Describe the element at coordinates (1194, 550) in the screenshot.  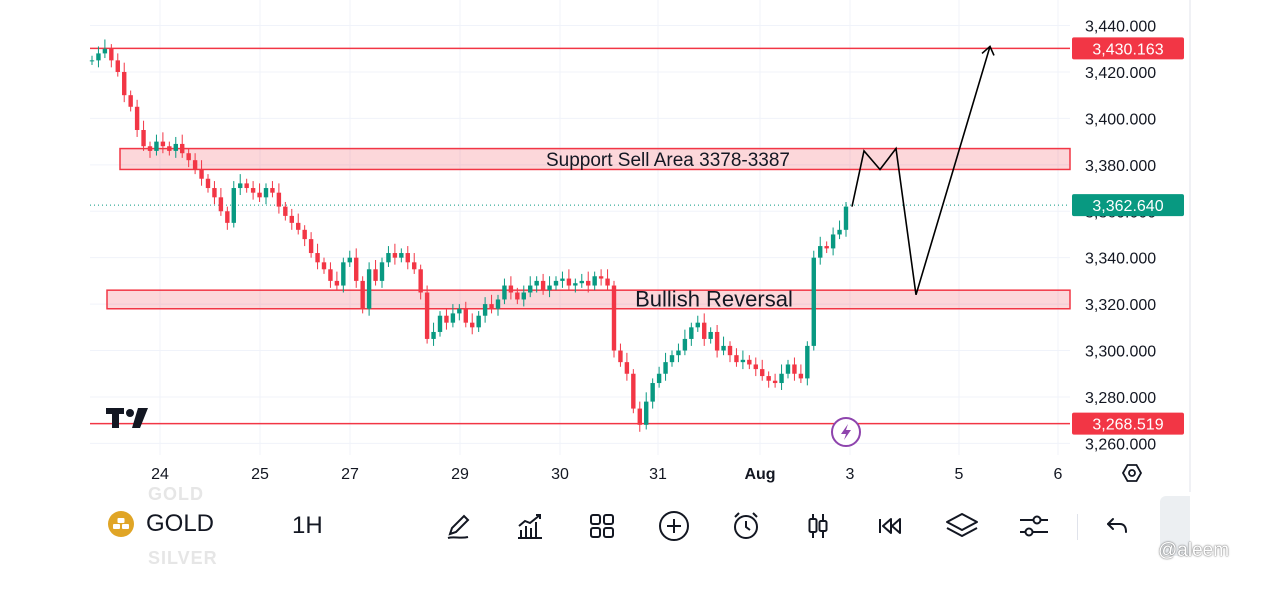
I see `watermark-text: @aleem` at that location.